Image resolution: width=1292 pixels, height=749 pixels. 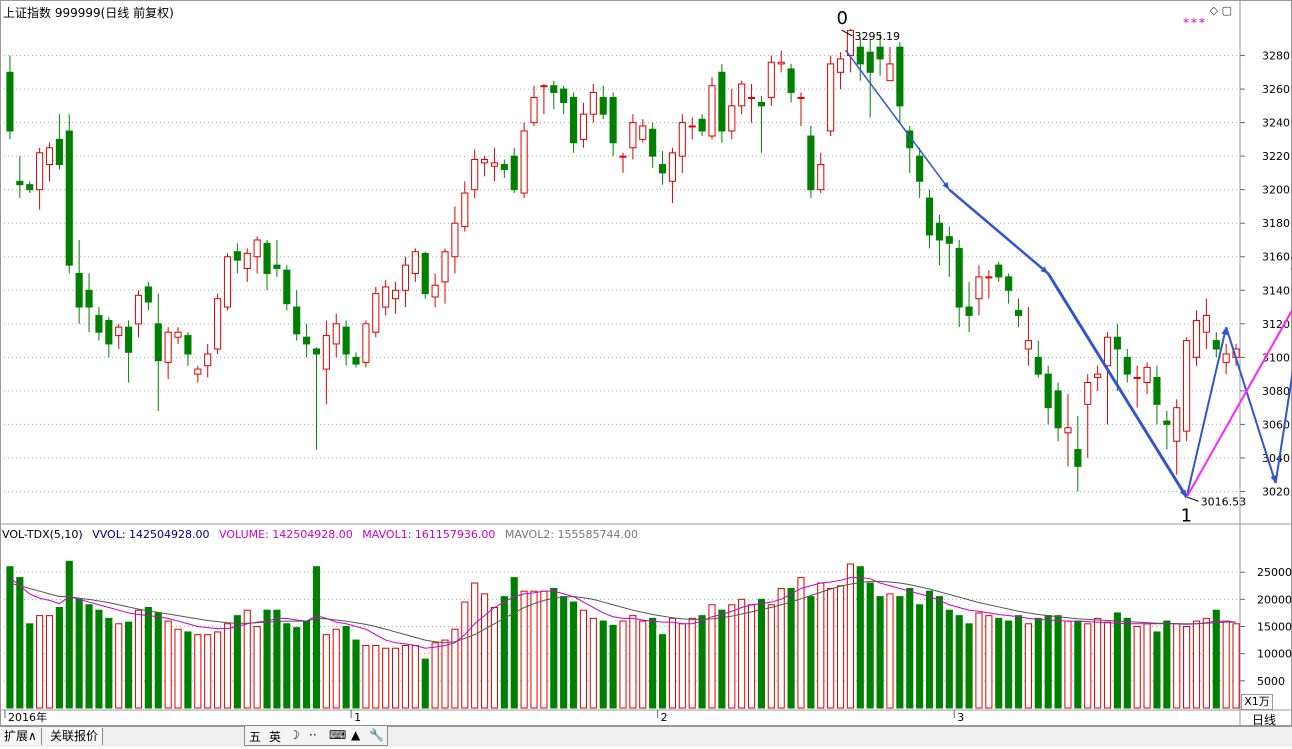 I want to click on tab-expand: 扩展∧, so click(x=21, y=736).